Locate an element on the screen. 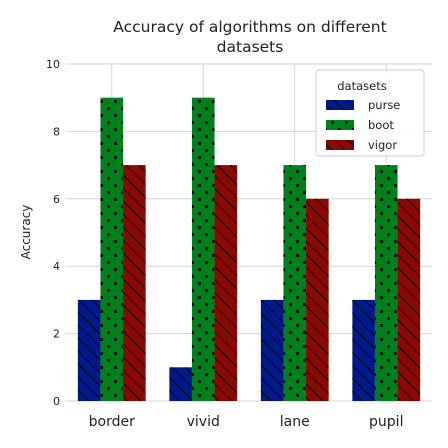  bar-boot-pupil is located at coordinates (386, 283).